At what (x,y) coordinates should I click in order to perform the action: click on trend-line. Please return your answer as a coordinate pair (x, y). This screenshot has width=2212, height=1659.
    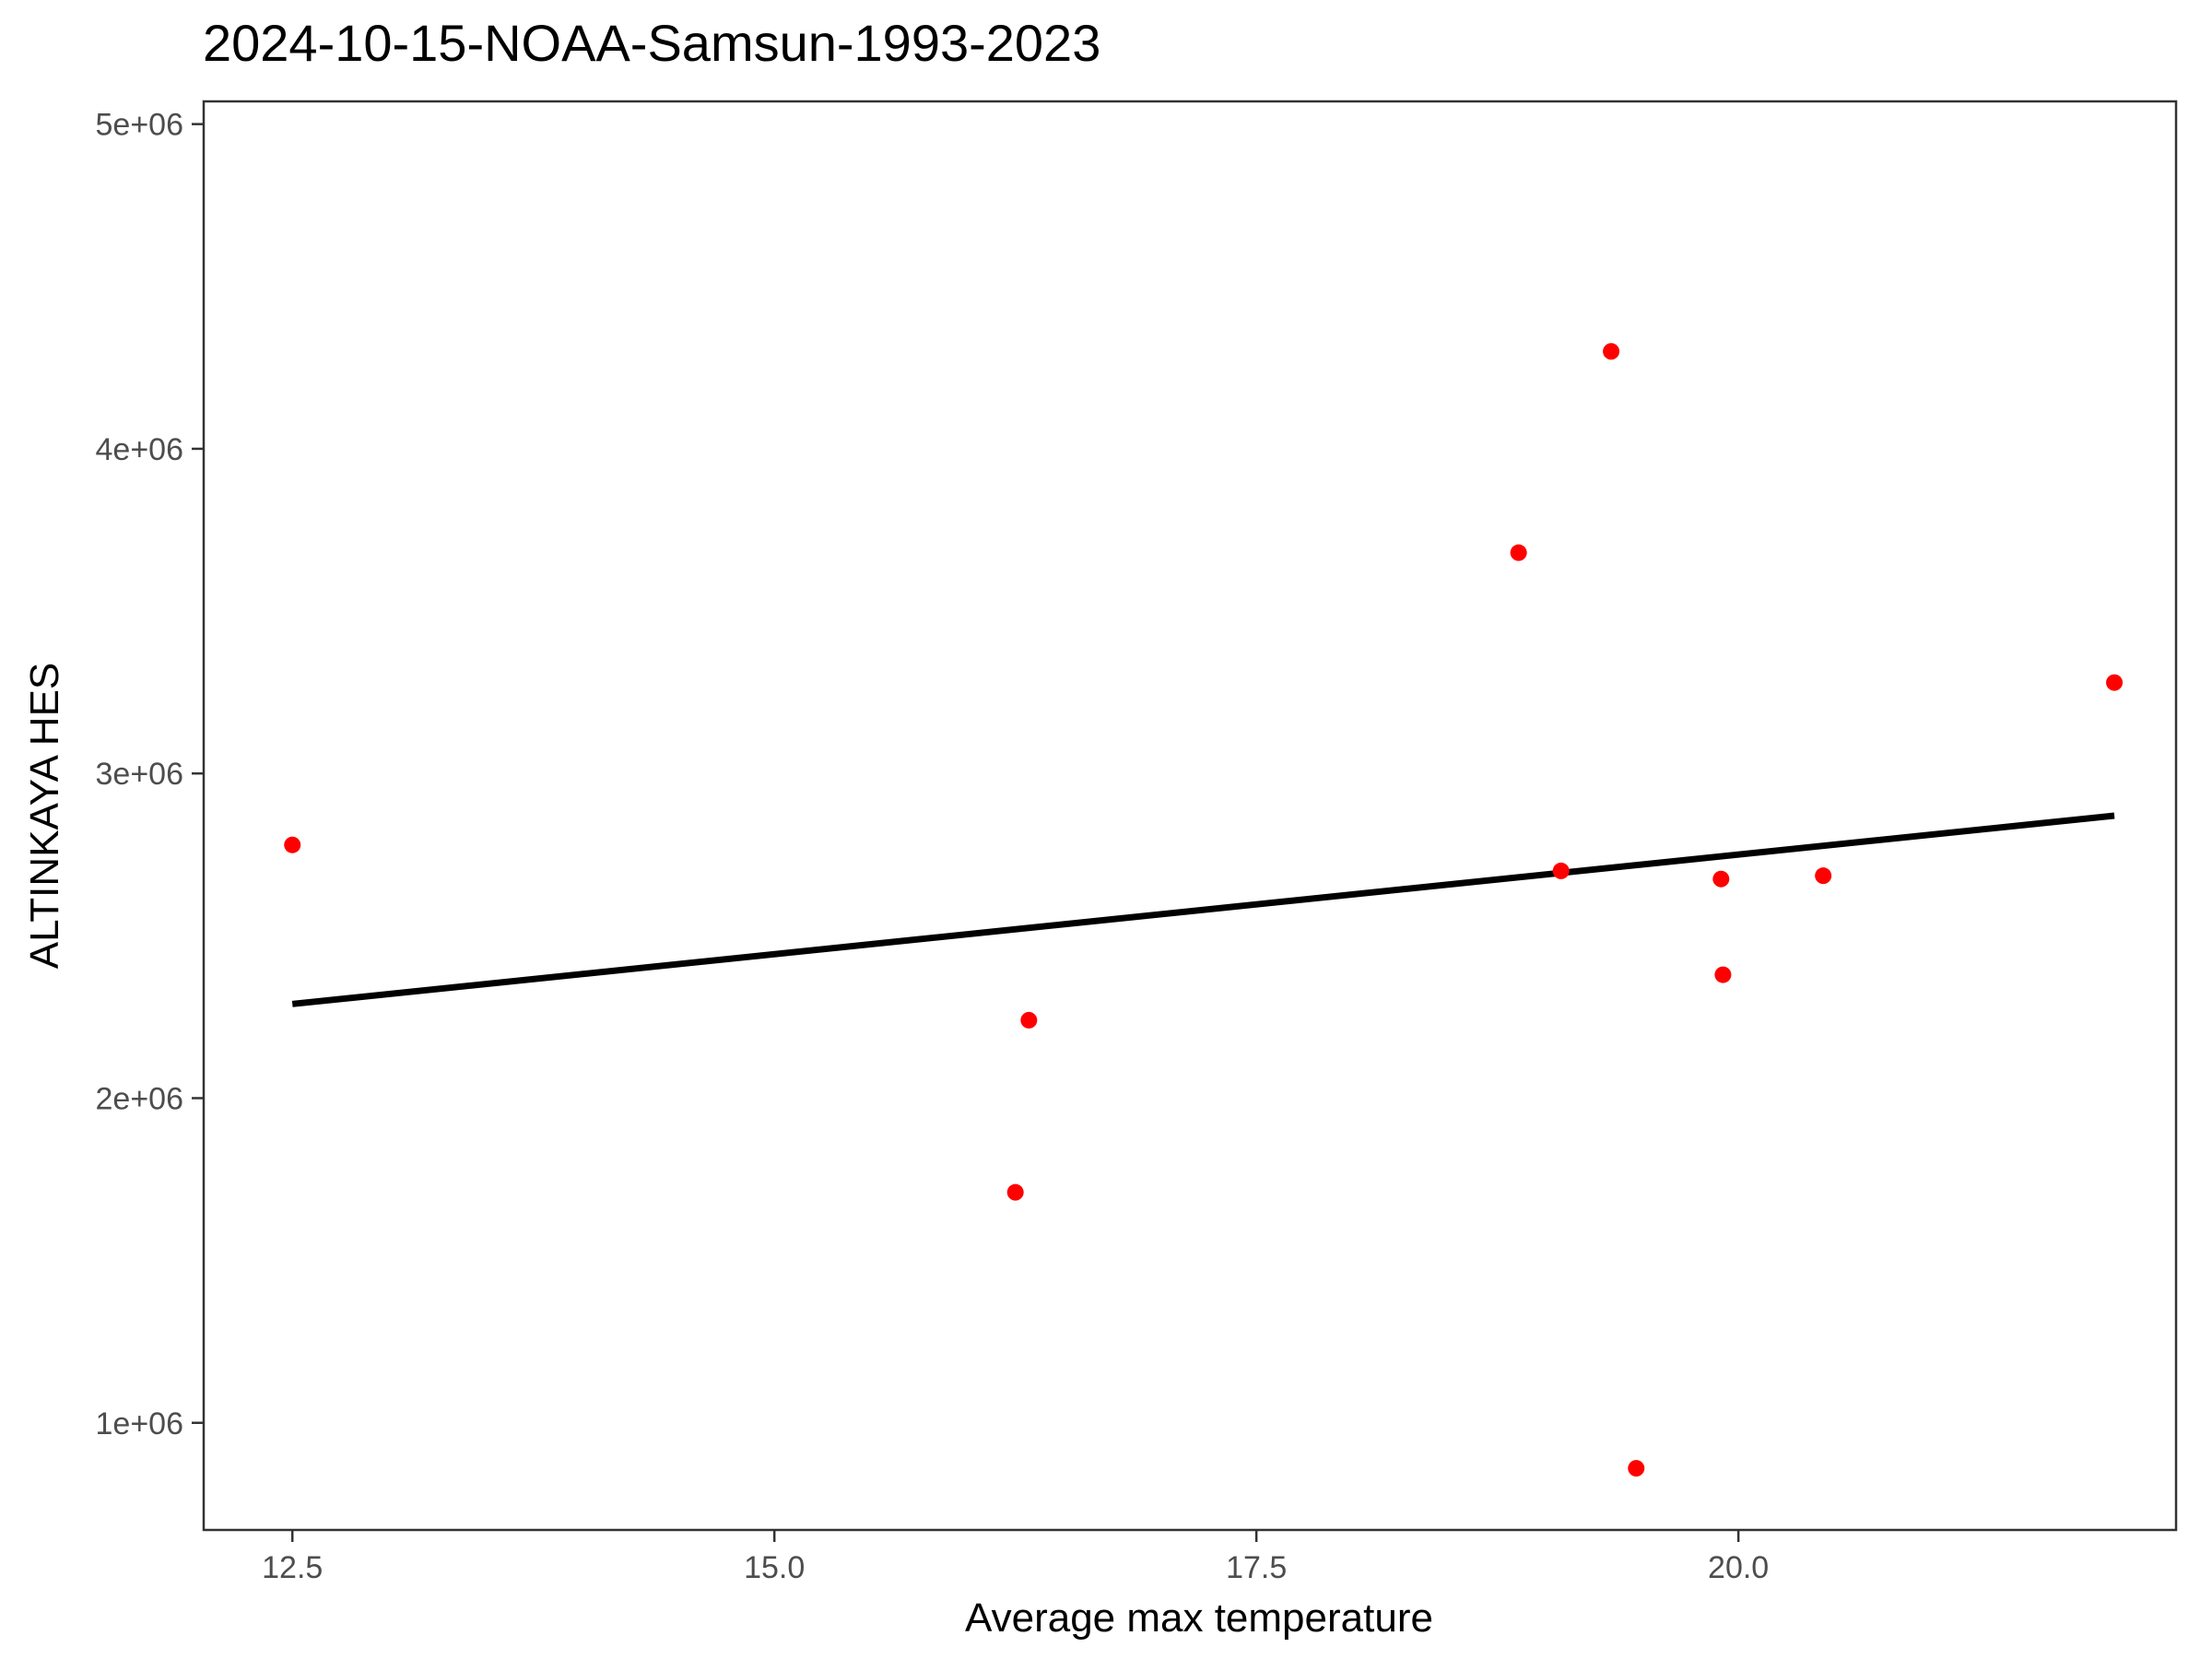
    Looking at the image, I should click on (1203, 909).